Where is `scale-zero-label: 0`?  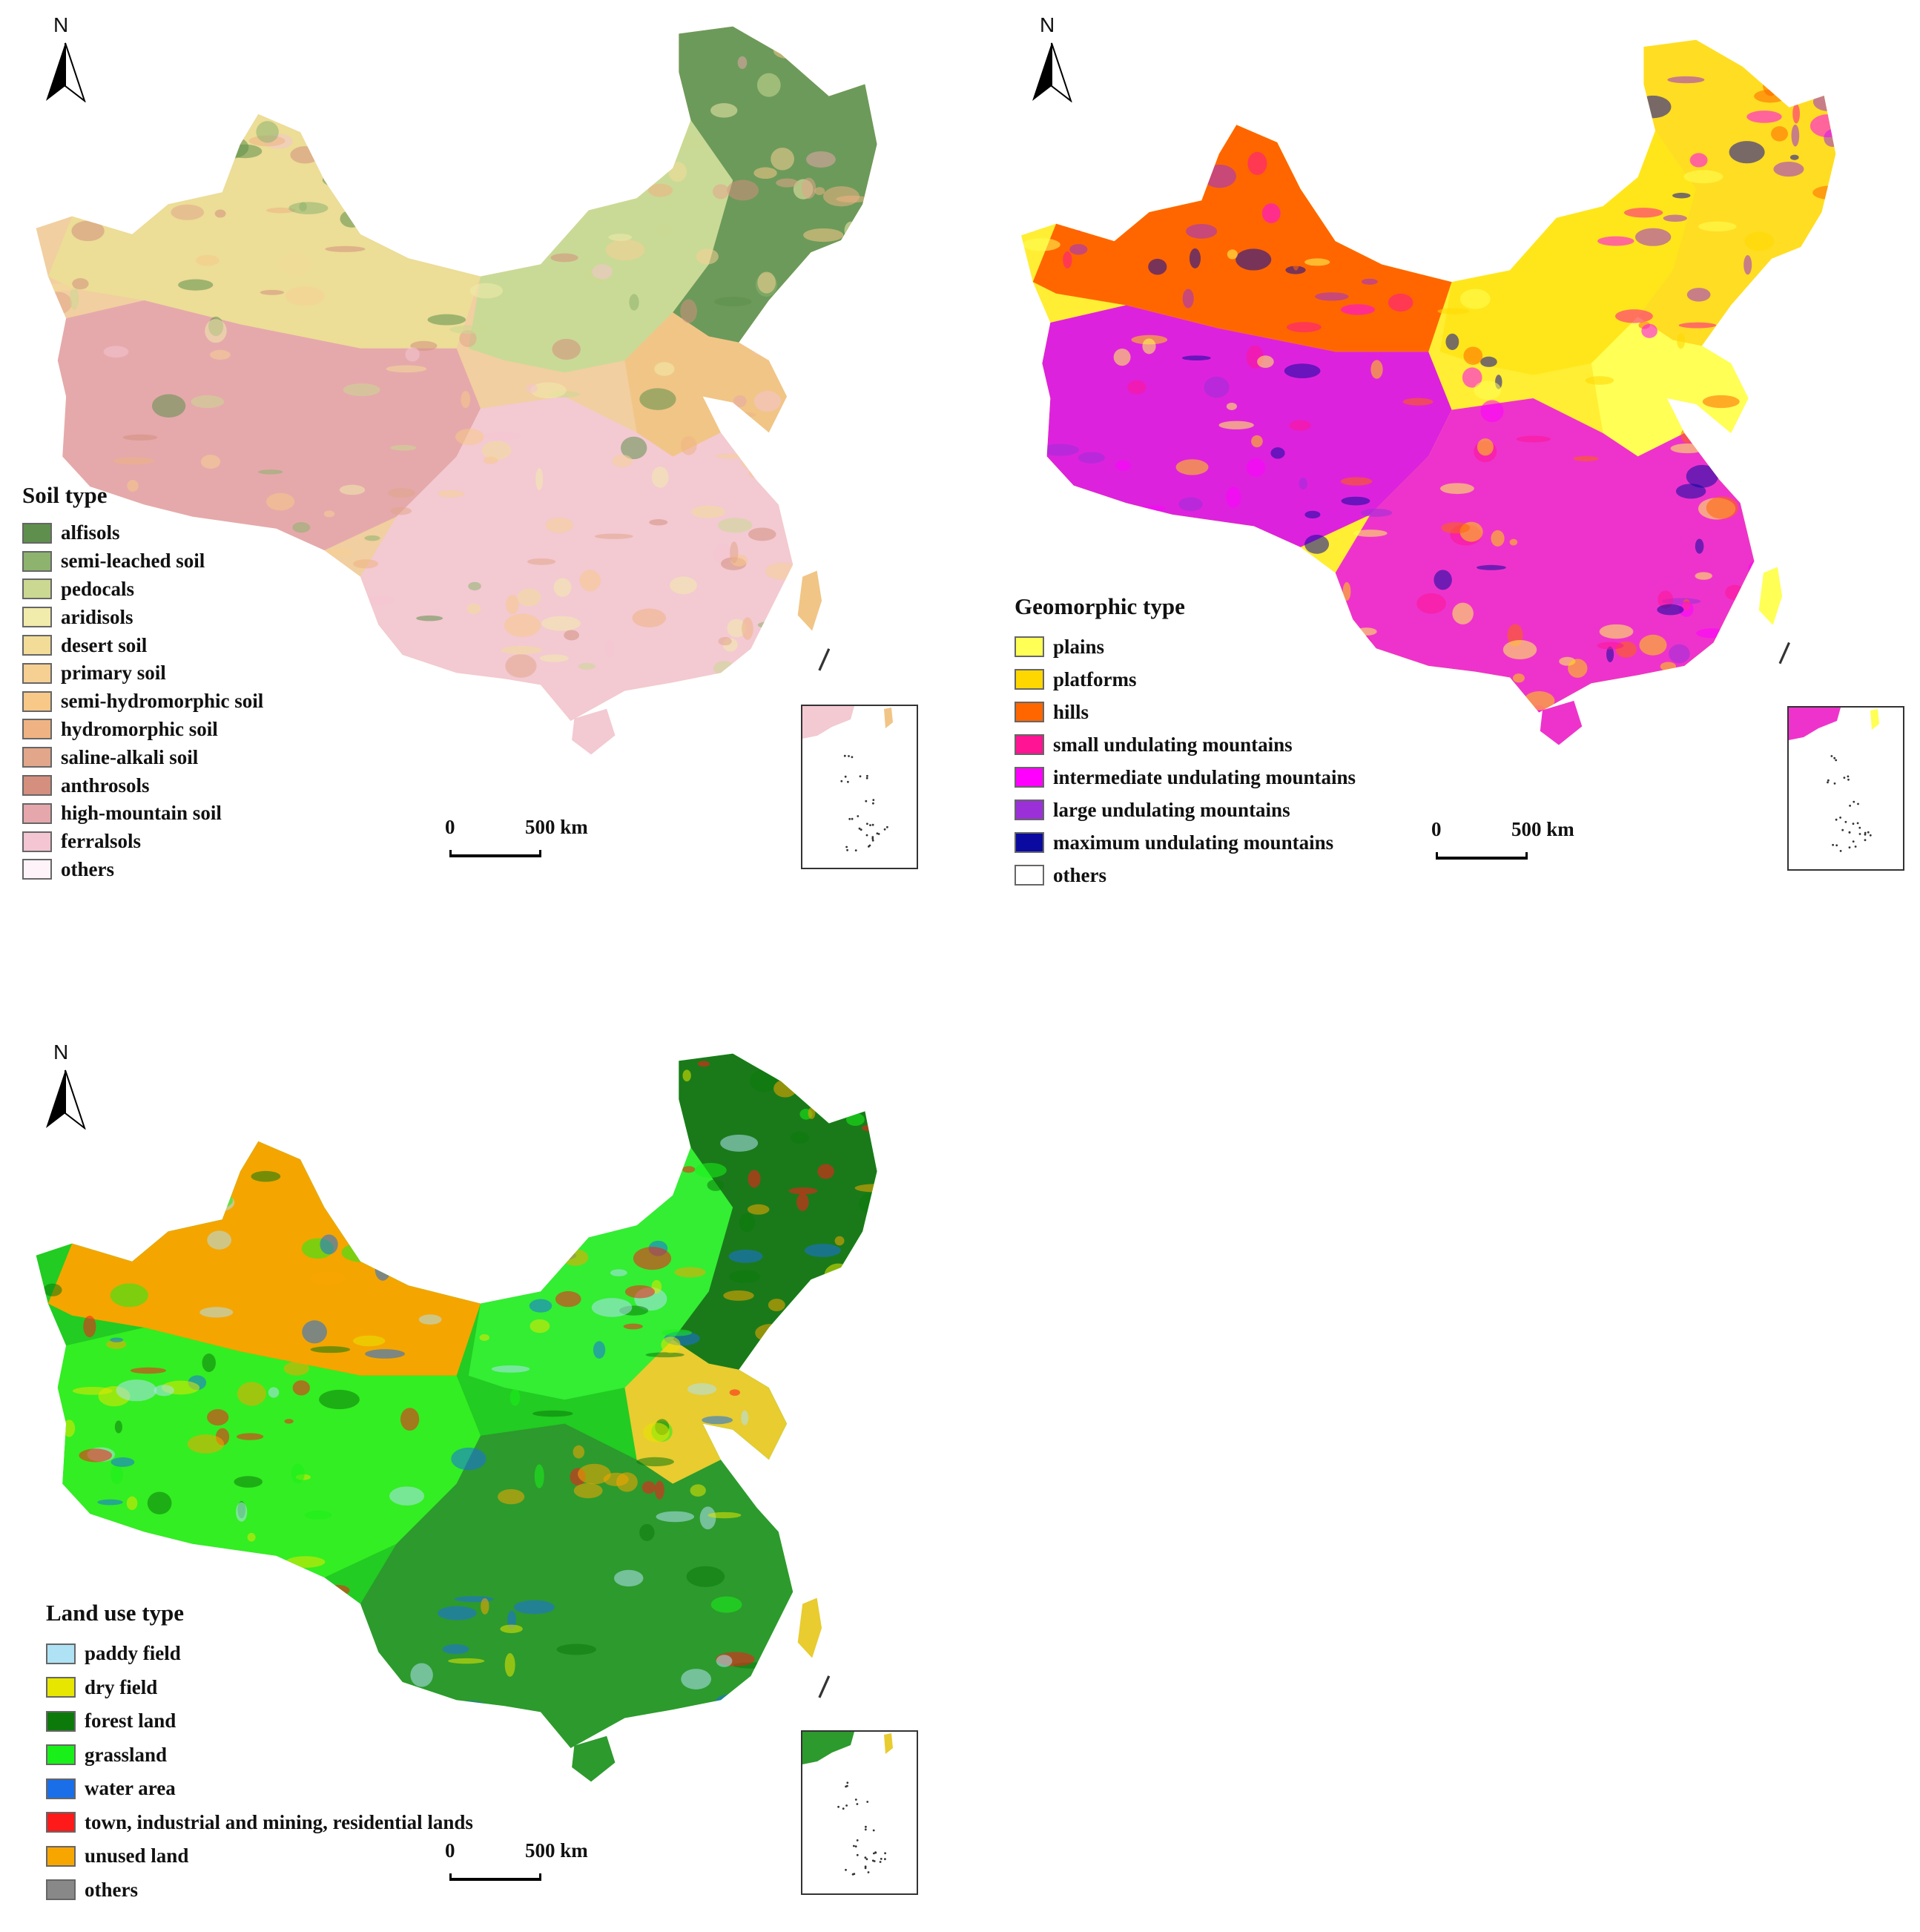
scale-zero-label: 0 is located at coordinates (450, 1850).